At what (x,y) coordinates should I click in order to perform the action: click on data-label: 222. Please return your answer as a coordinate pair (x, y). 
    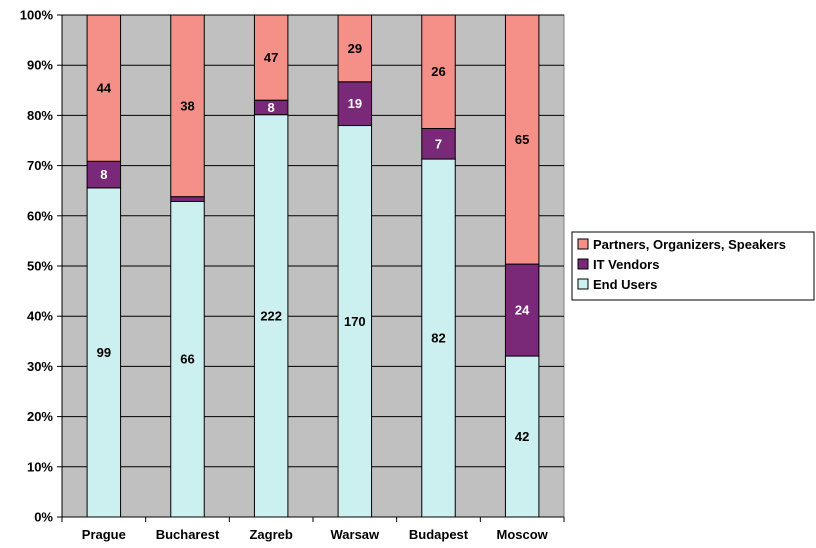
    Looking at the image, I should click on (271, 315).